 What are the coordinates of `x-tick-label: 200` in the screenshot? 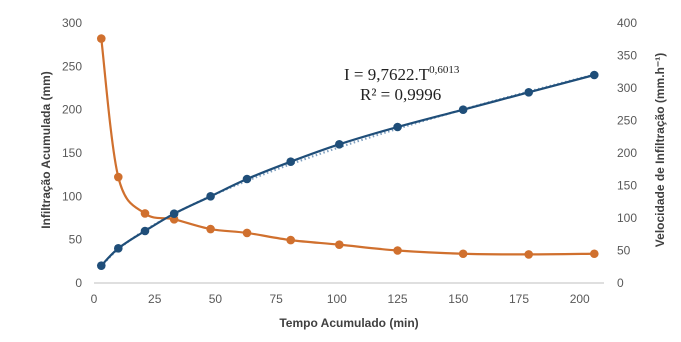 It's located at (580, 299).